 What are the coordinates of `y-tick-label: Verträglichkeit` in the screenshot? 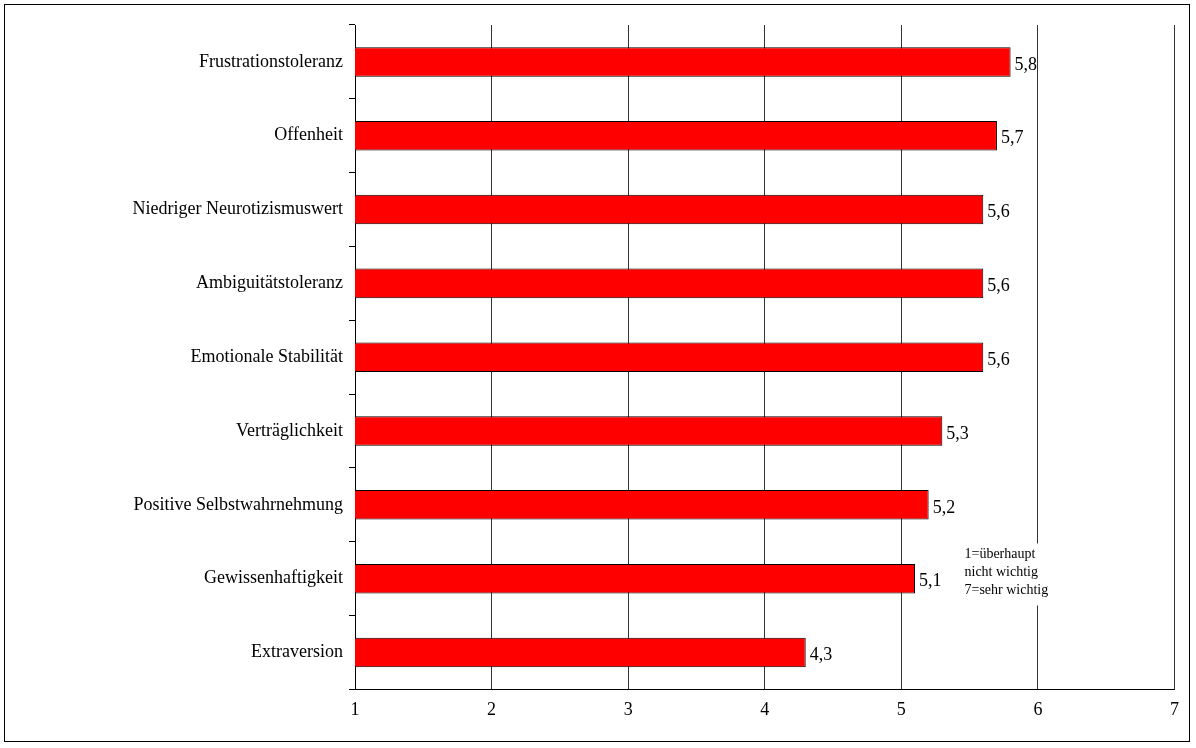 It's located at (289, 429).